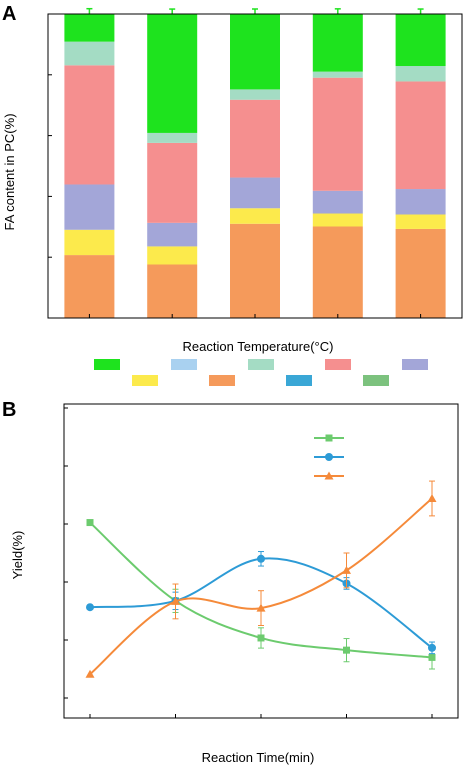  I want to click on panel-a-label: A, so click(9, 14).